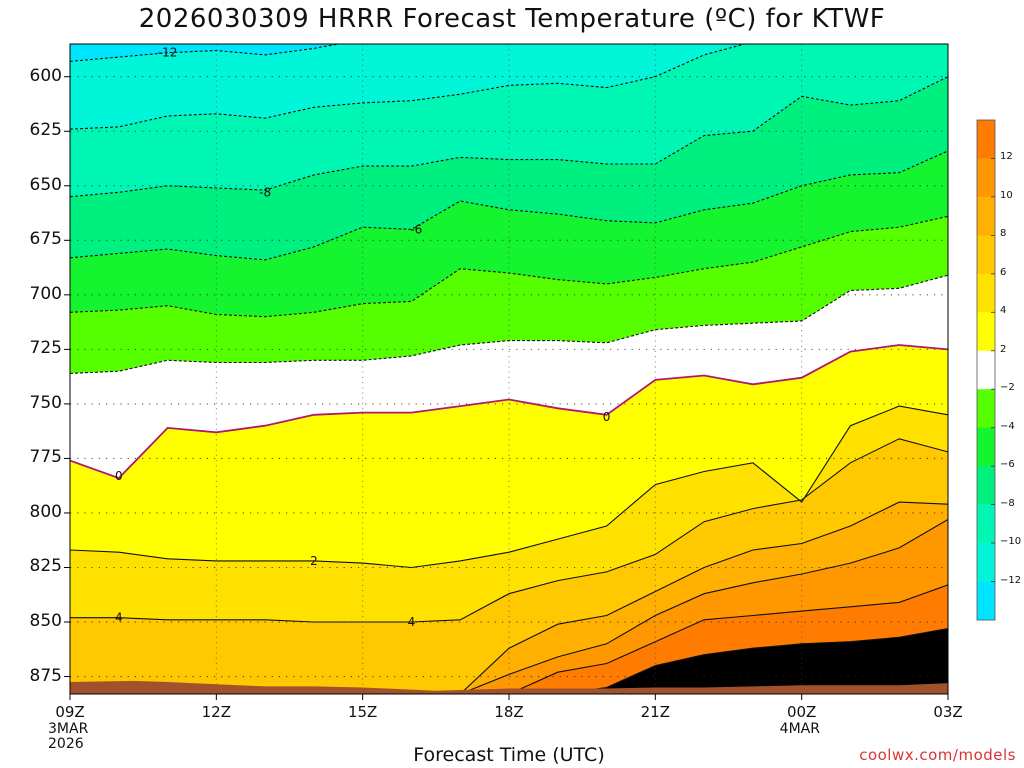 The image size is (1024, 768). Describe the element at coordinates (509, 324) in the screenshot. I see `contour-line--2` at that location.